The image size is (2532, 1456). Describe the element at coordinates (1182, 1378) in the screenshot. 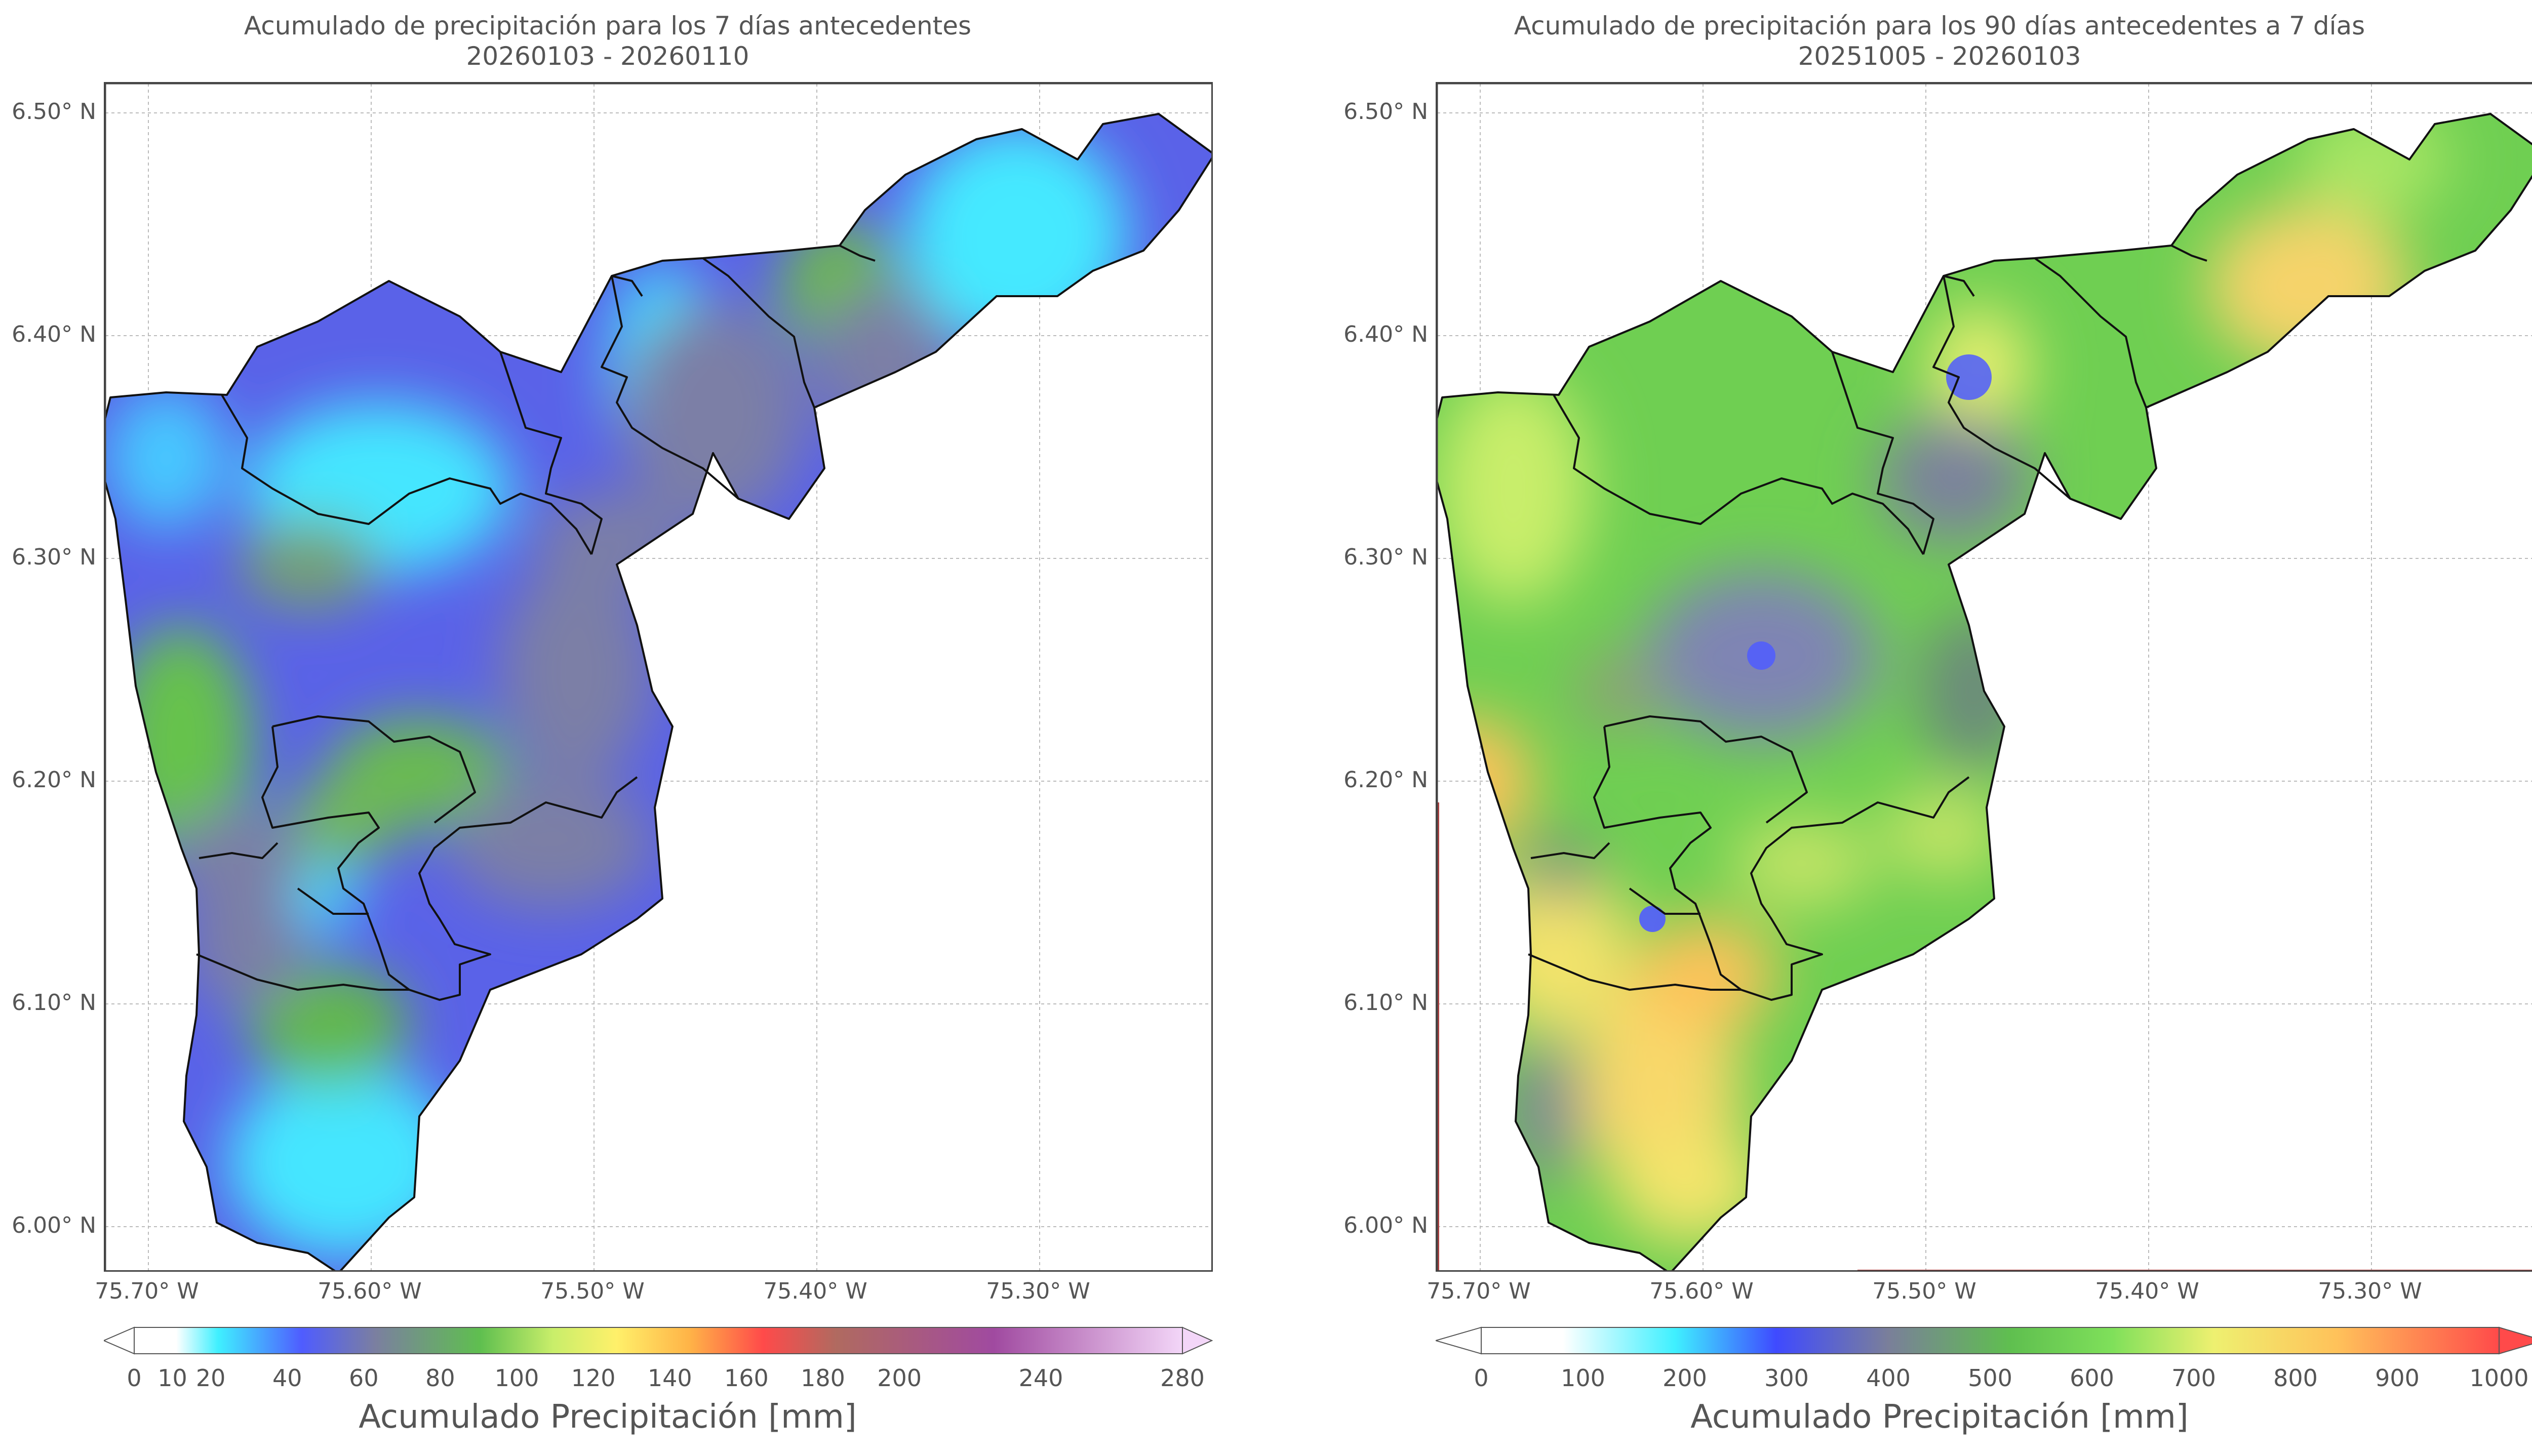

I see `colorbar-tick-label: 280` at that location.